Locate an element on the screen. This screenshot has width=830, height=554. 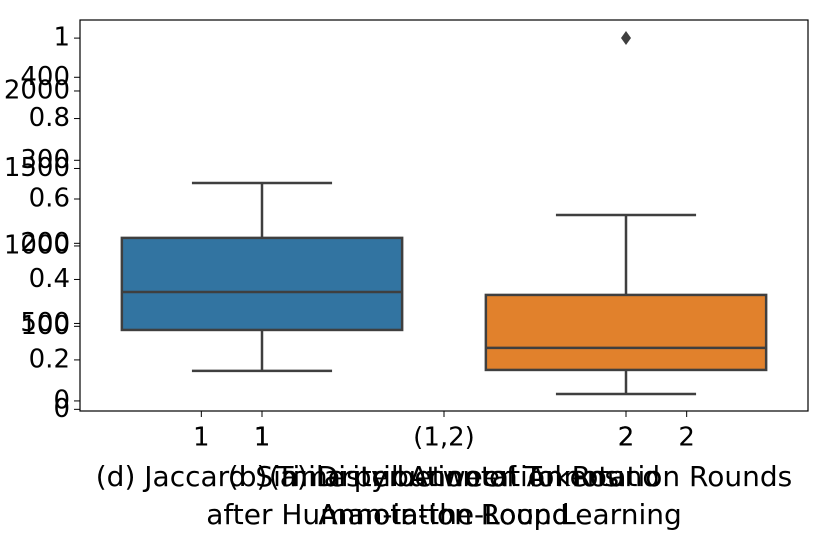
y-tick-label: 1500 is located at coordinates (37, 168).